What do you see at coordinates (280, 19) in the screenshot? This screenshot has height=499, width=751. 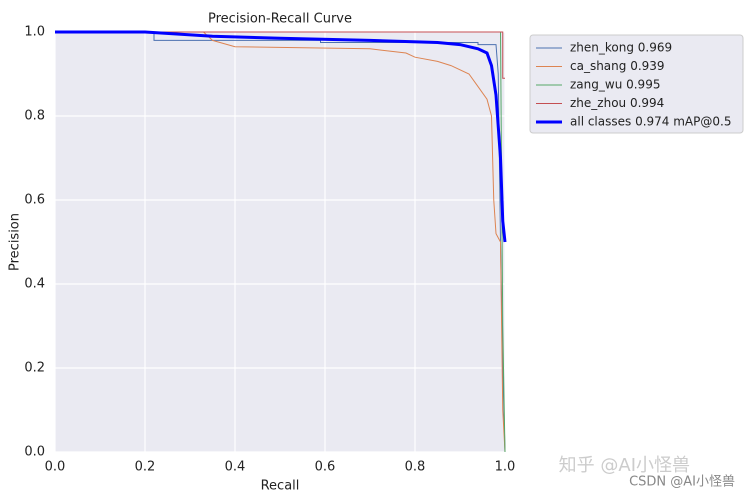 I see `chart-title: Precision-Recall Curve` at bounding box center [280, 19].